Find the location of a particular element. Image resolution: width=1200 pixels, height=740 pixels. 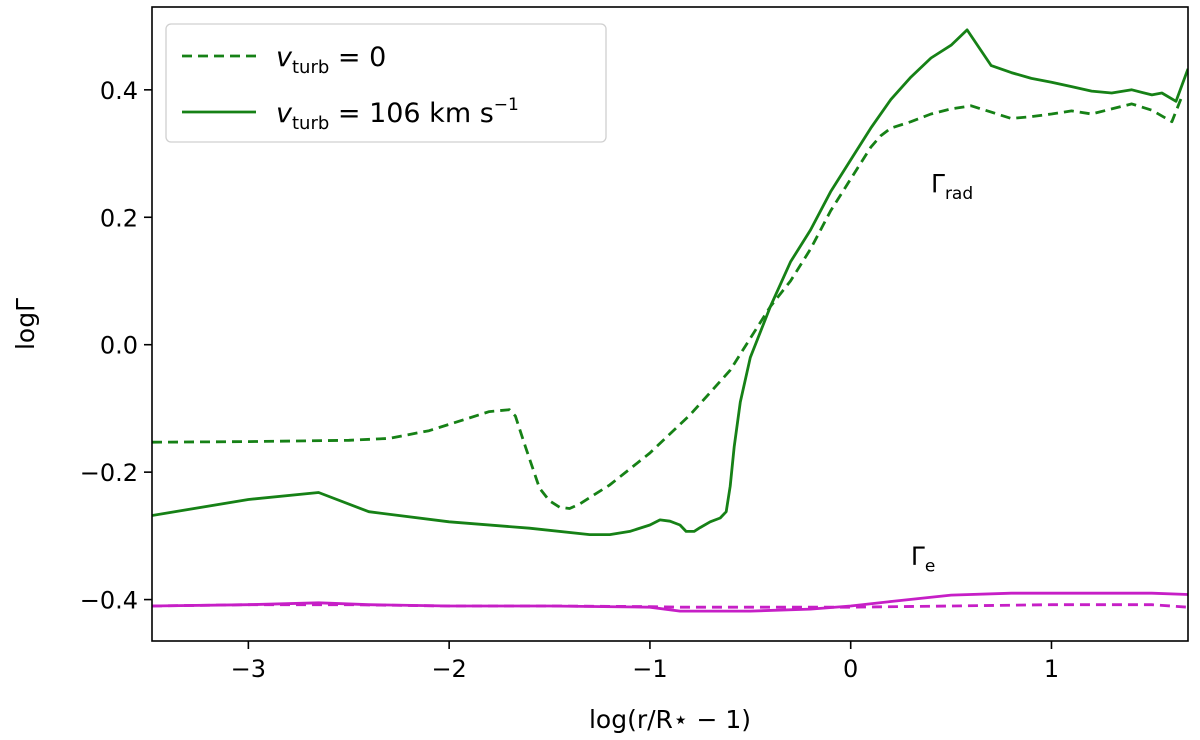

x-axis-ticks: −3 −2 −1 0 1 is located at coordinates (645, 662).